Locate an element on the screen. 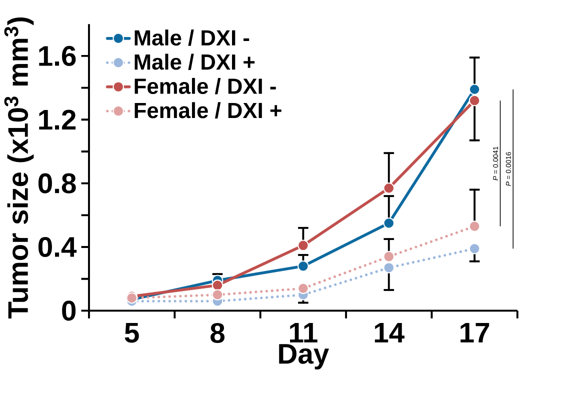 The image size is (567, 399). x-tick-label: 17 is located at coordinates (475, 333).